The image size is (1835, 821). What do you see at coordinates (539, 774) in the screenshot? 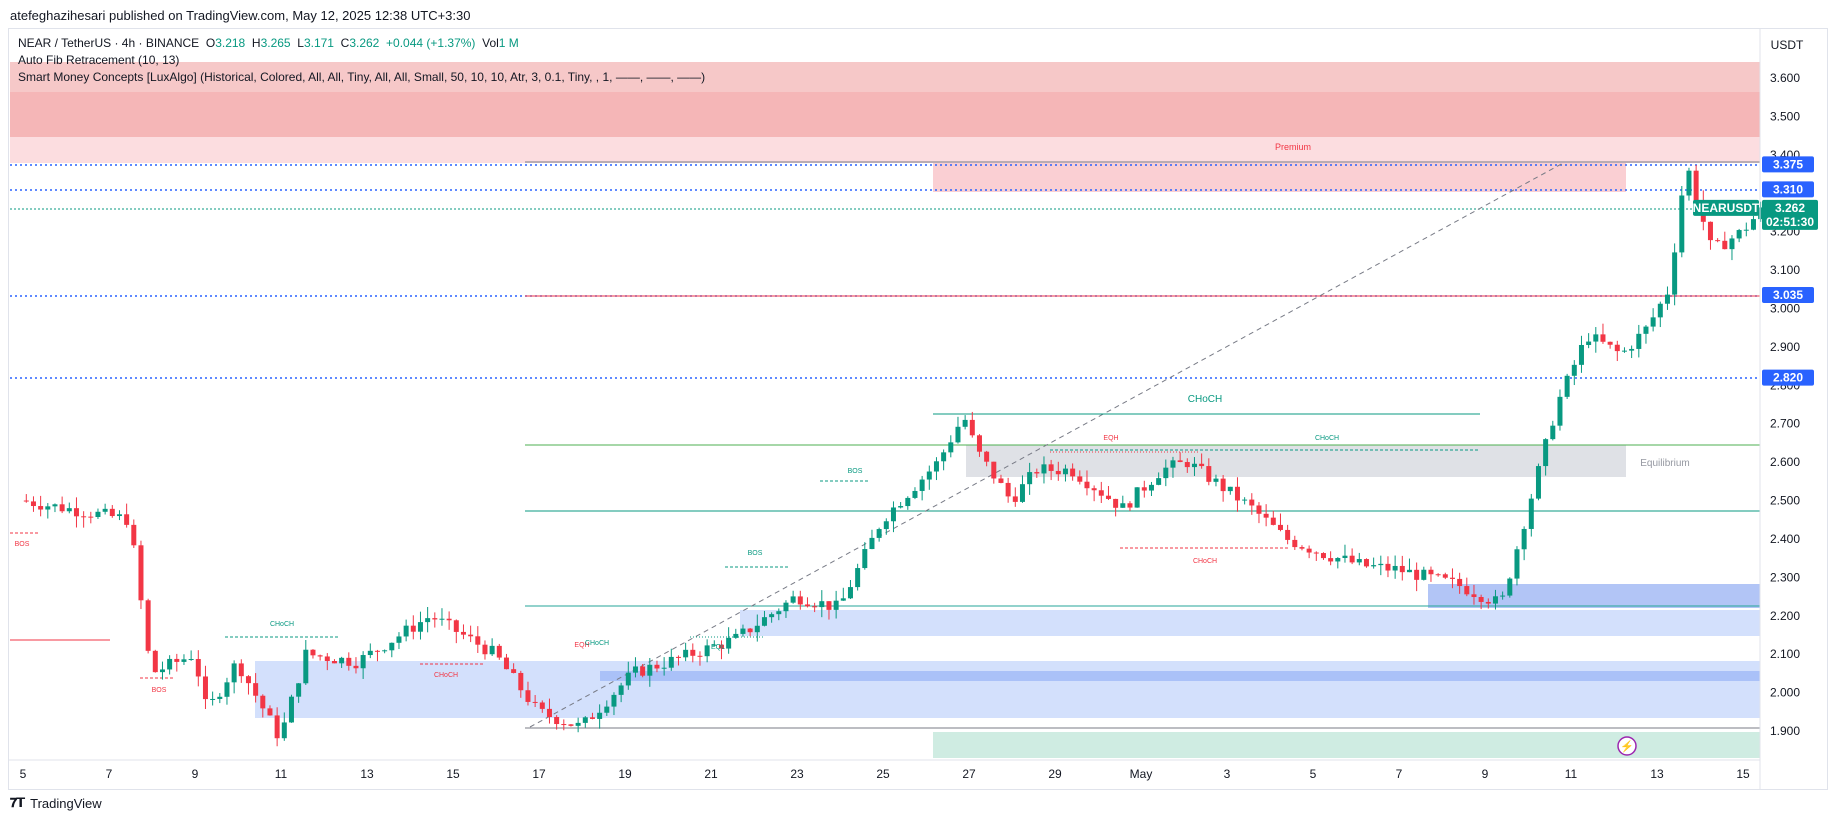
I see `x-tick-label: 17` at bounding box center [539, 774].